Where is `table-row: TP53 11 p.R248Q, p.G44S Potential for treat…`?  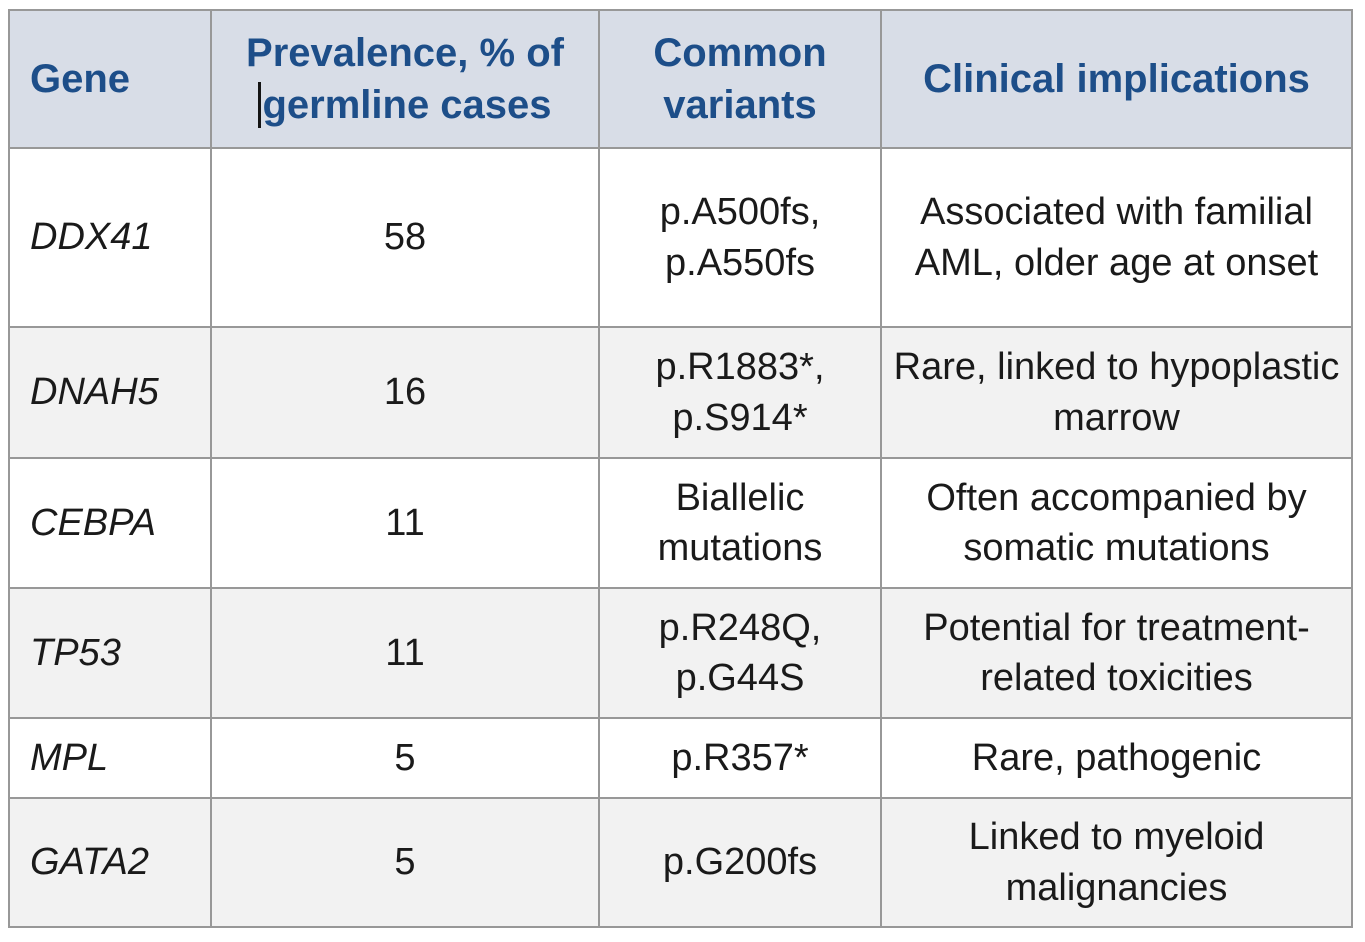
table-row: TP53 11 p.R248Q, p.G44S Potential for treat… is located at coordinates (680, 653).